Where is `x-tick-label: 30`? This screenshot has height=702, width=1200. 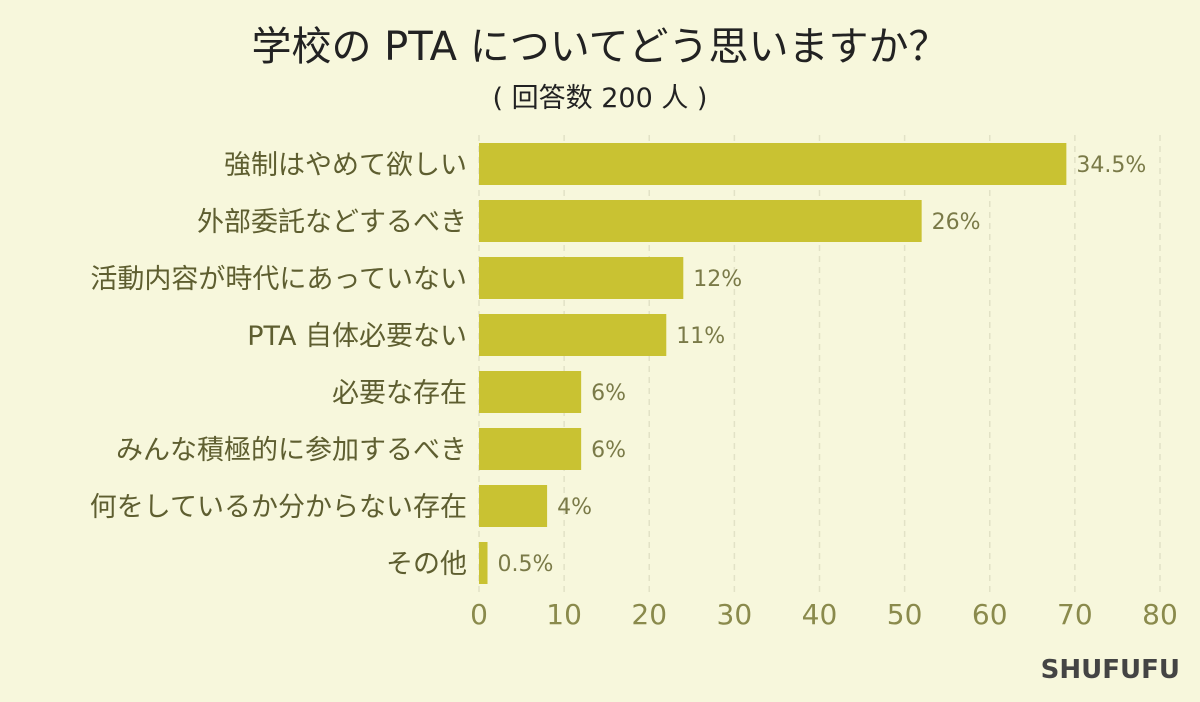
x-tick-label: 30 is located at coordinates (735, 614).